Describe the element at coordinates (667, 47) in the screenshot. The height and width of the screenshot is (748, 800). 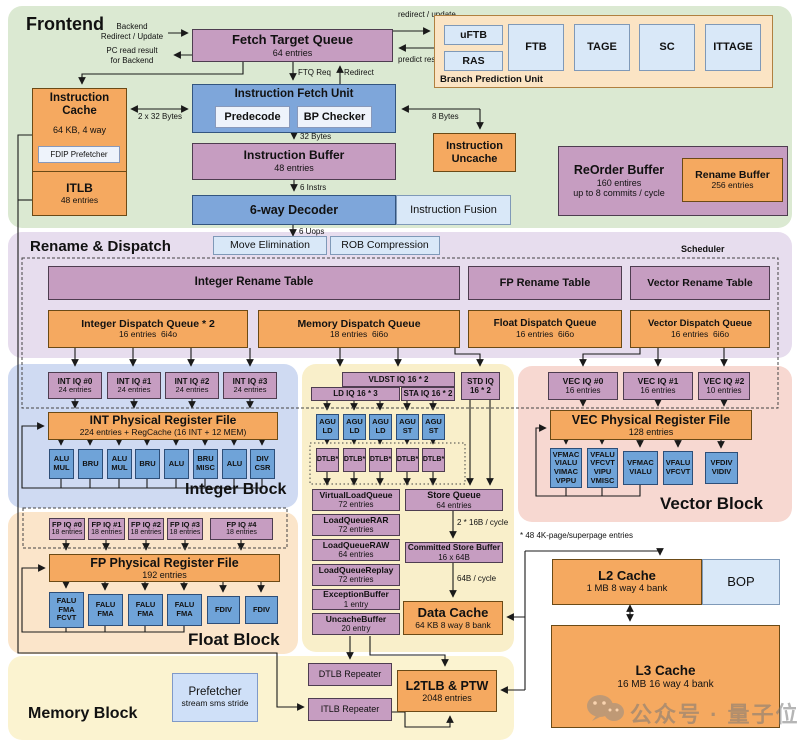
I see `sc-box: SC` at that location.